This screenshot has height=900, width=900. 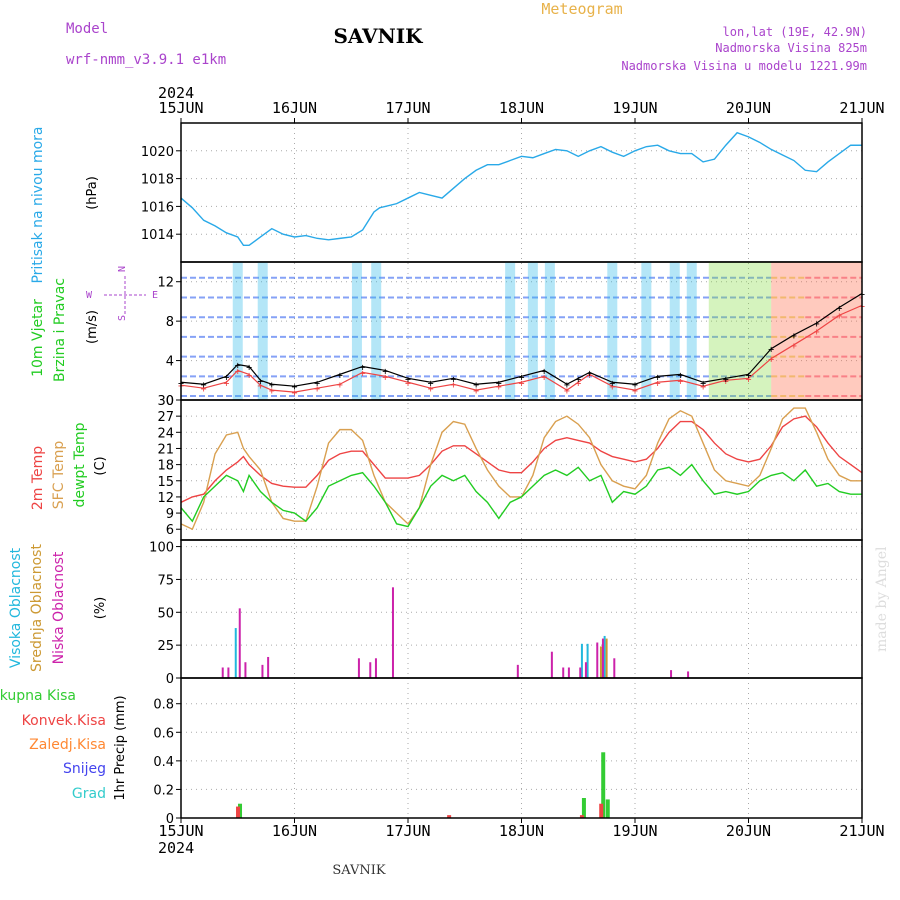 What do you see at coordinates (67, 745) in the screenshot?
I see `legend-frz-precip: Zaledj.Kisa` at bounding box center [67, 745].